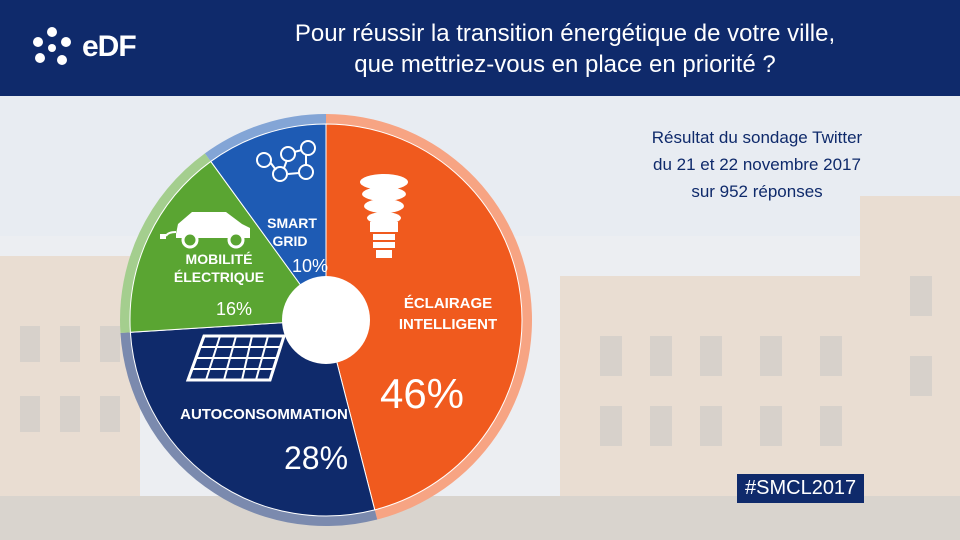 Image resolution: width=960 pixels, height=540 pixels. Describe the element at coordinates (384, 216) in the screenshot. I see `light-bulb-icon` at that location.